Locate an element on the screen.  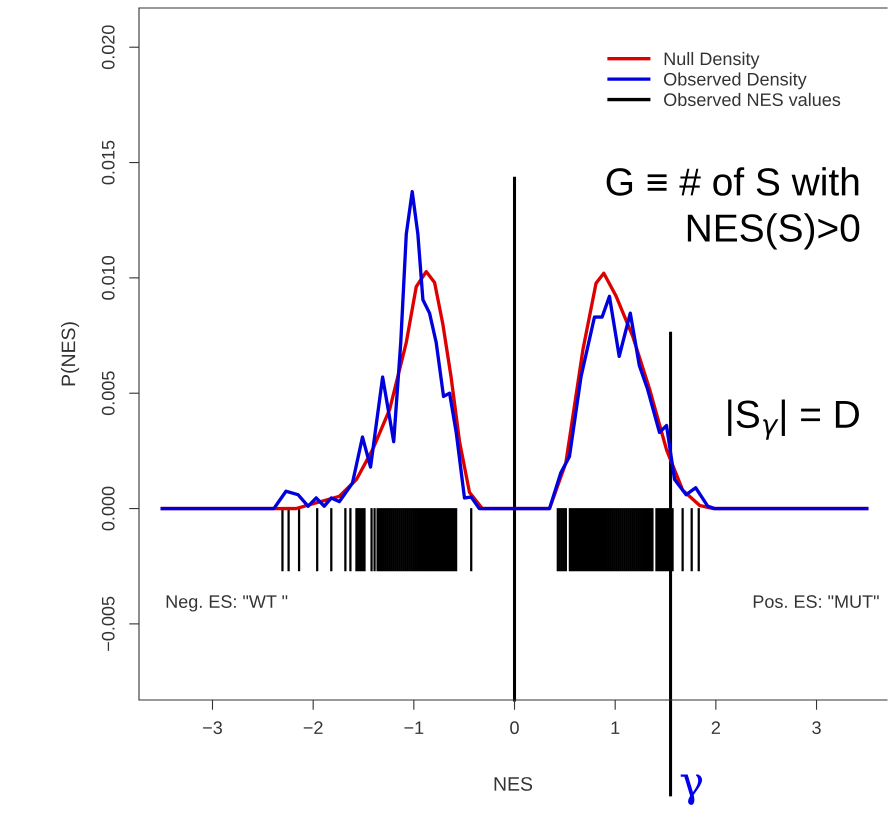
y-tick-label: 0.000 is located at coordinates (108, 508).